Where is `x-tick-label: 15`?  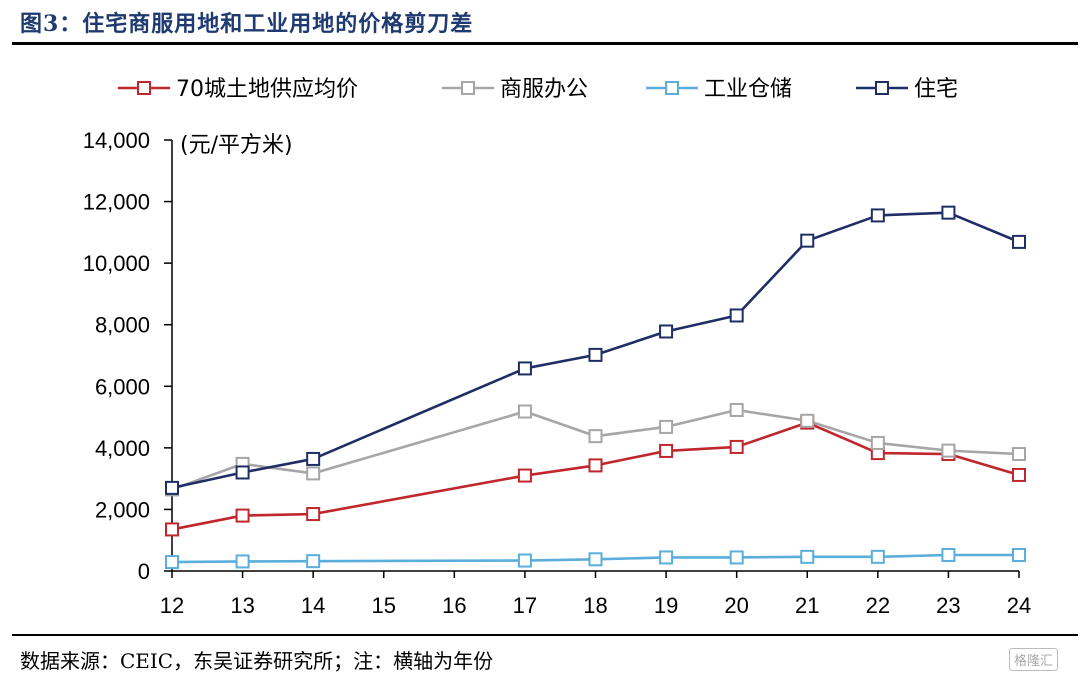 x-tick-label: 15 is located at coordinates (384, 605).